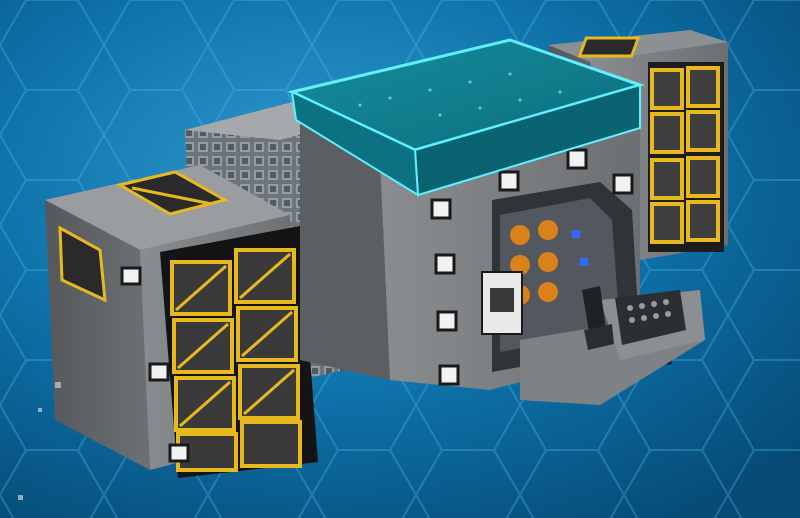 The height and width of the screenshot is (518, 800). What do you see at coordinates (502, 303) in the screenshot?
I see `vent-box` at bounding box center [502, 303].